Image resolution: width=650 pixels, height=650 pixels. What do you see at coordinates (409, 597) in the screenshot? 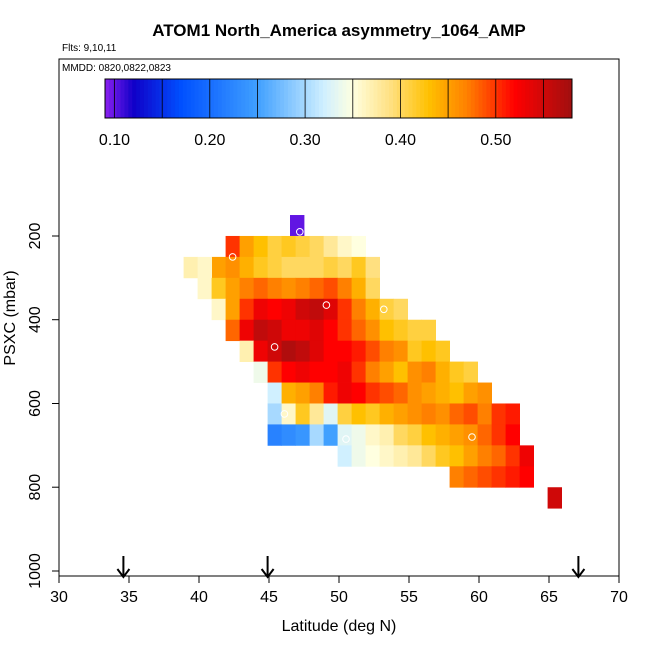
I see `x-tick-label: 55` at bounding box center [409, 597].